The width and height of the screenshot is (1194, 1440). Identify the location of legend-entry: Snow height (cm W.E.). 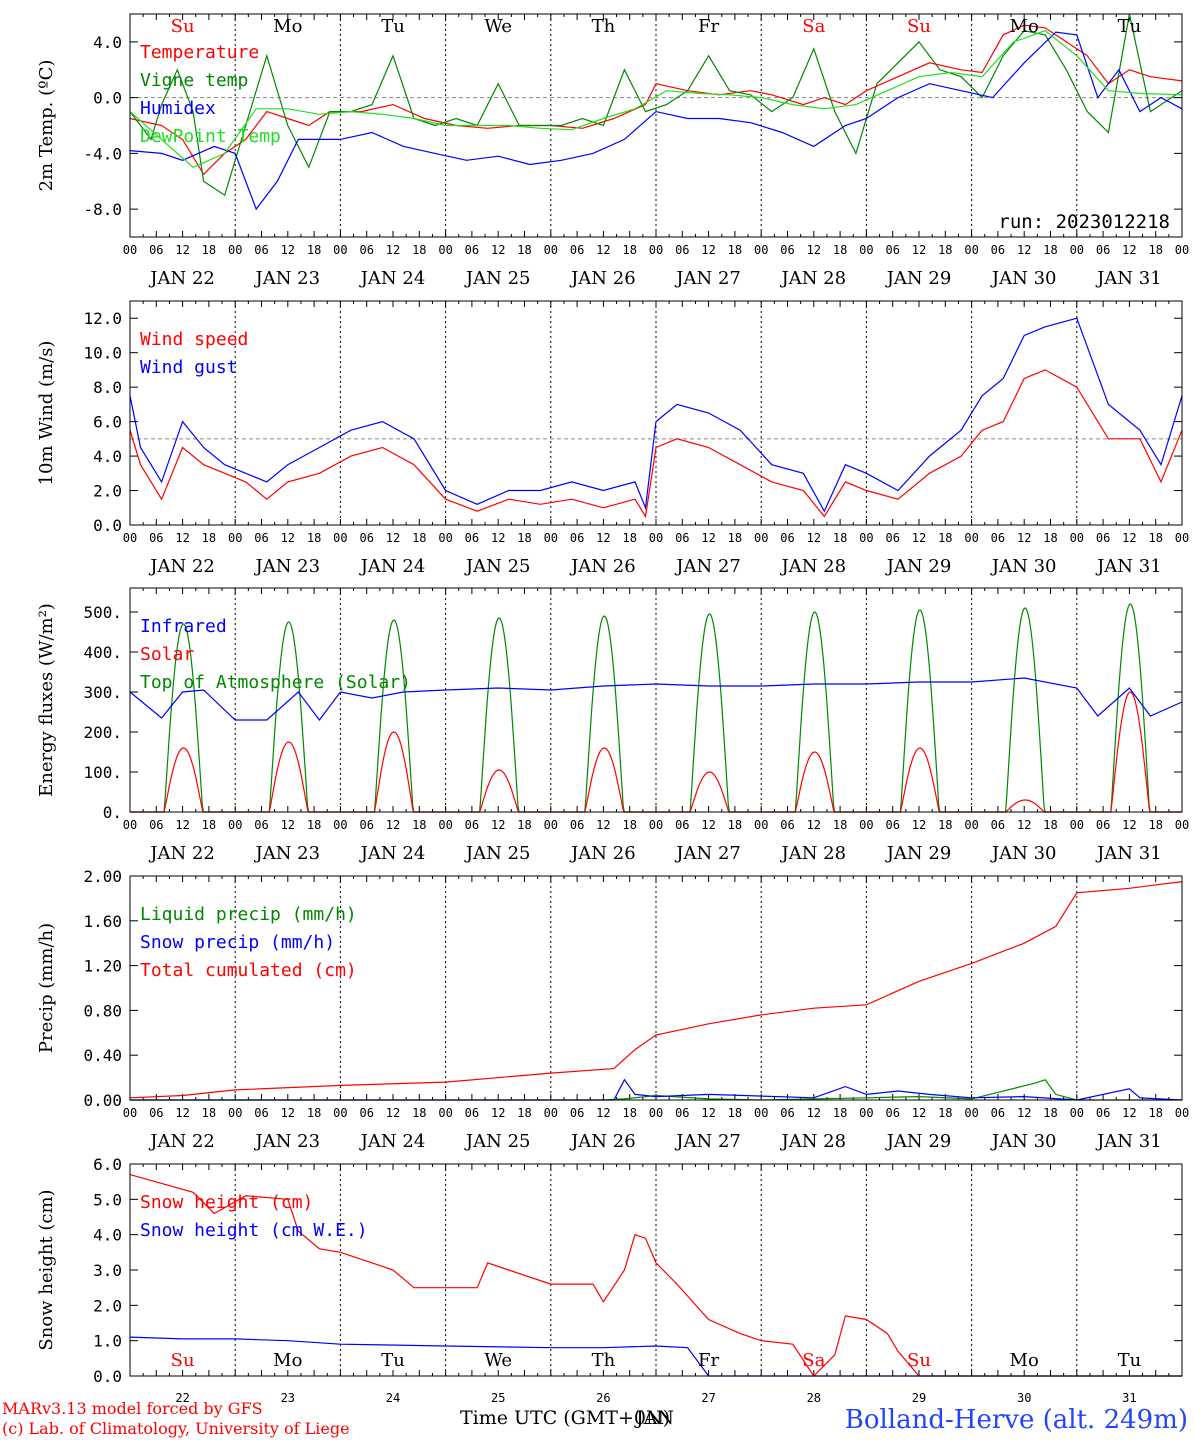
(254, 1230).